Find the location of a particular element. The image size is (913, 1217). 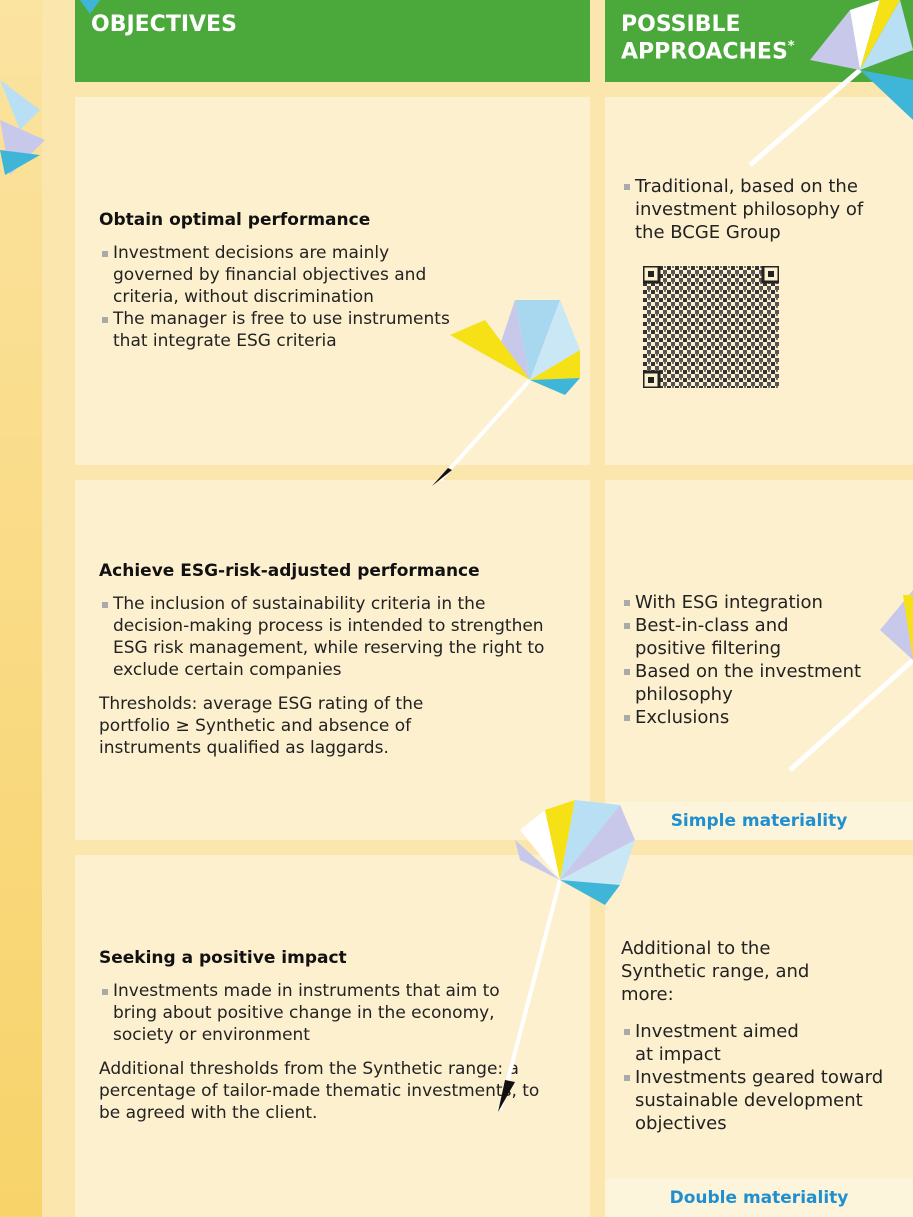

bullet: Investment aimed at impact is located at coordinates (713, 1043).